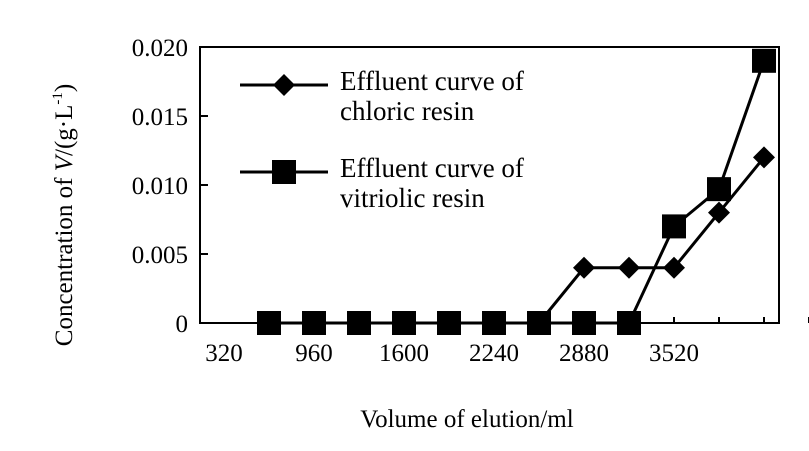 This screenshot has height=451, width=809. Describe the element at coordinates (314, 353) in the screenshot. I see `x-tick-label: 960` at that location.